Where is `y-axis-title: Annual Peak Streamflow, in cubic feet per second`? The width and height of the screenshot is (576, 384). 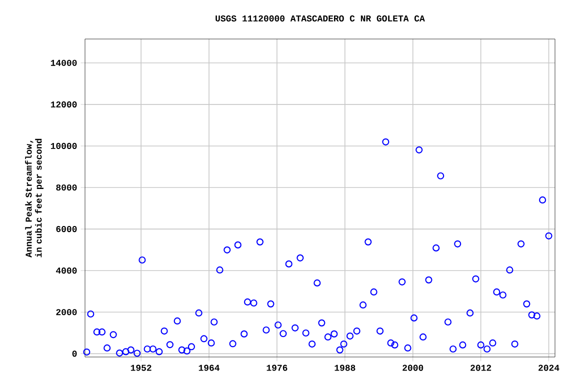
y-axis-title: Annual Peak Streamflow, in cubic feet per second is located at coordinates (34, 198).